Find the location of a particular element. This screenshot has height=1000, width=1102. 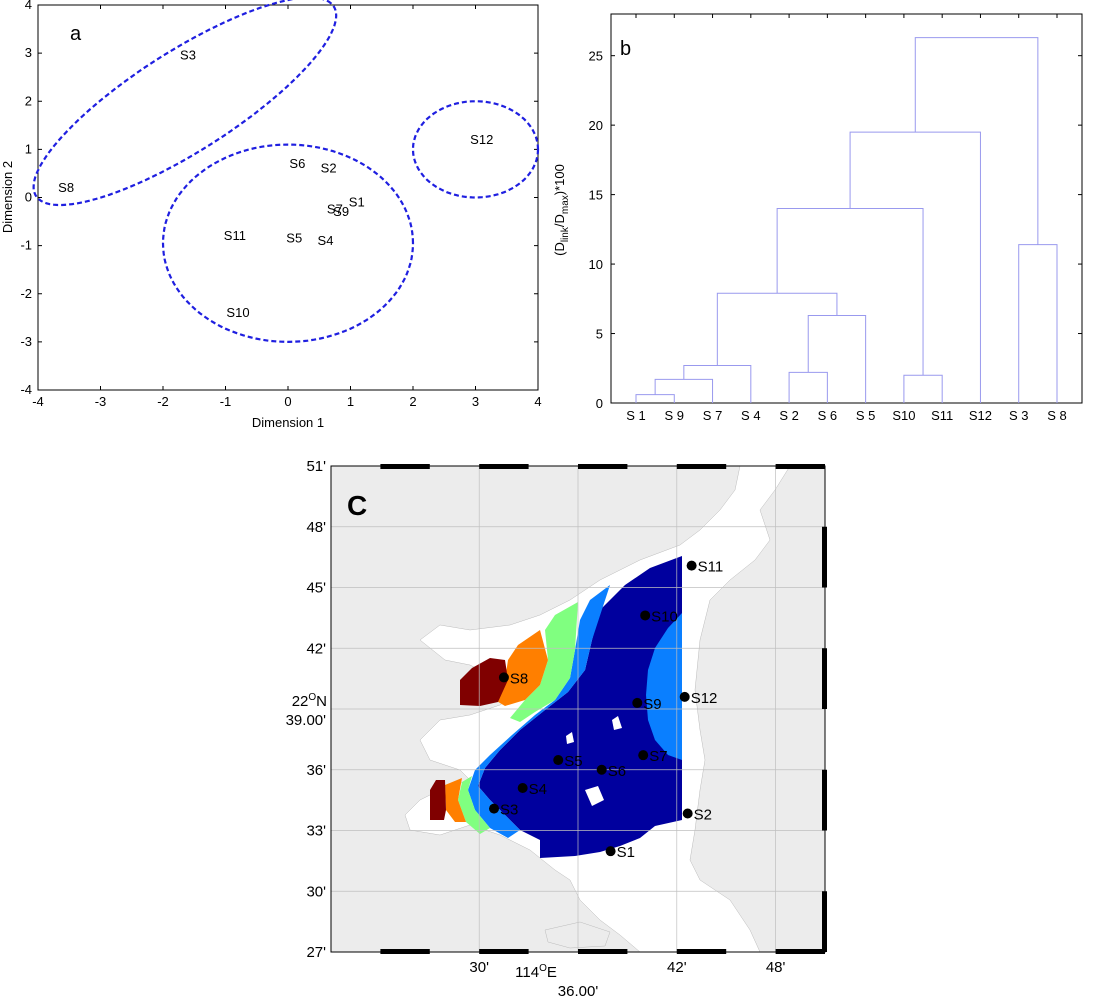

leaf-label: S 6 is located at coordinates (828, 415).